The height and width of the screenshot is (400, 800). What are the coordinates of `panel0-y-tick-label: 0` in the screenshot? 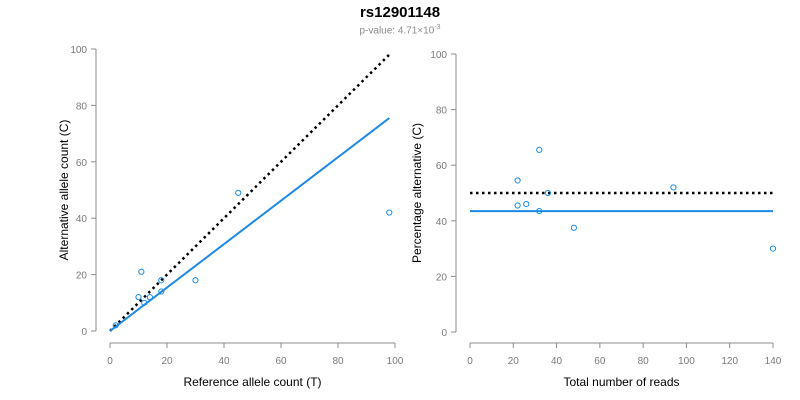 It's located at (84, 332).